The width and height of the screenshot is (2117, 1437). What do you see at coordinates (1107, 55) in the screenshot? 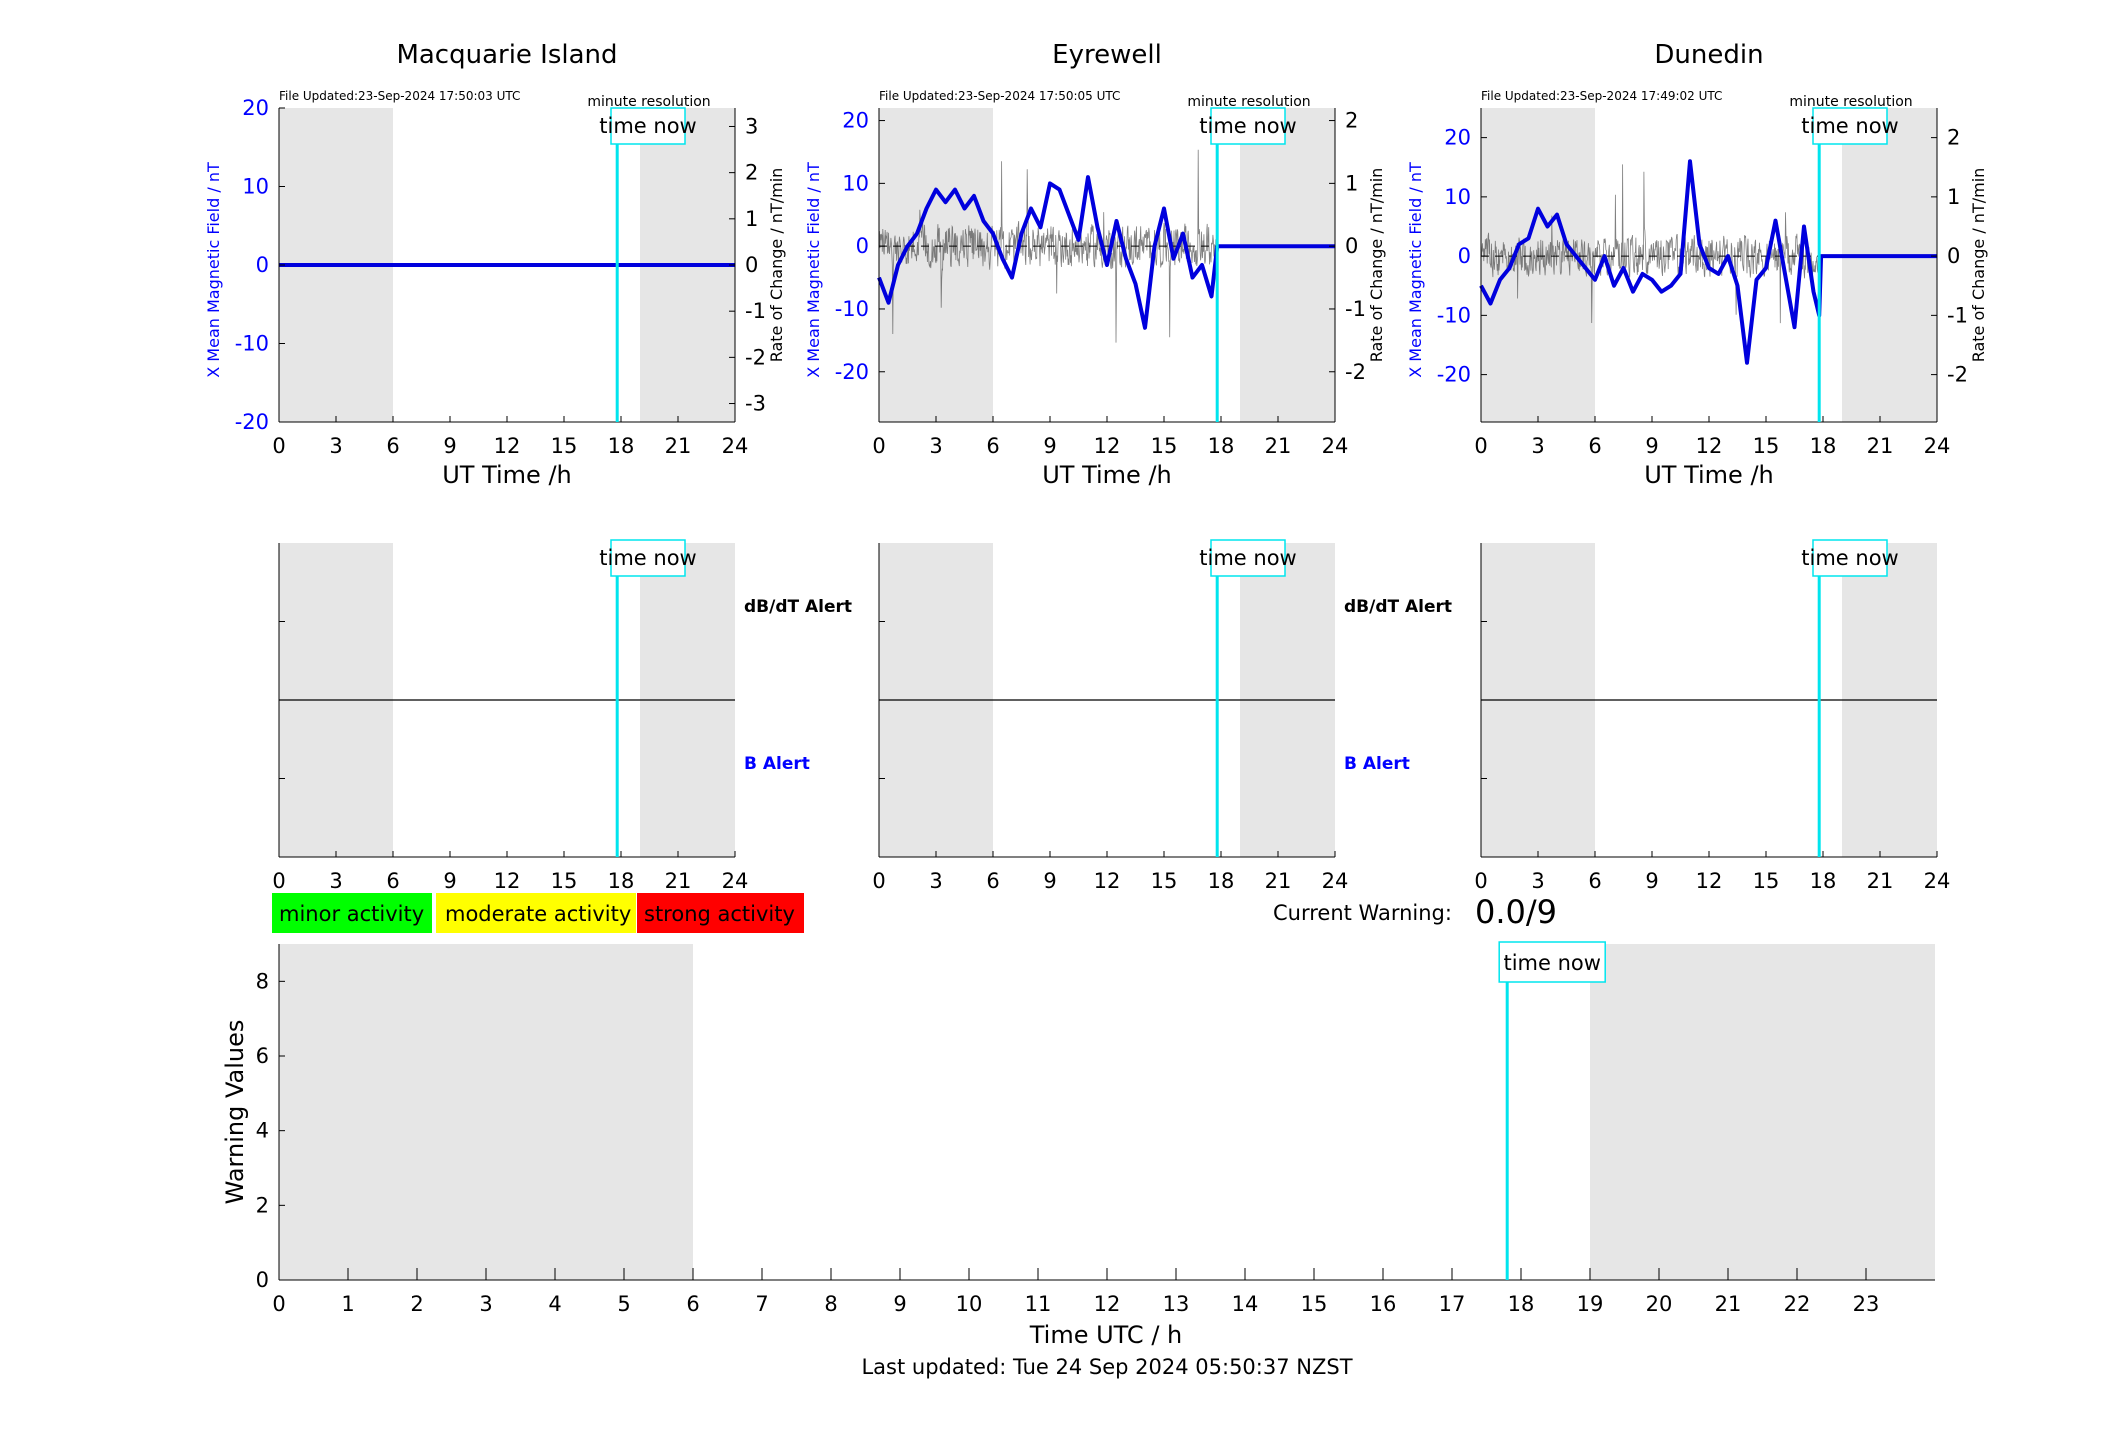
I see `panel-title: Eyrewell` at bounding box center [1107, 55].